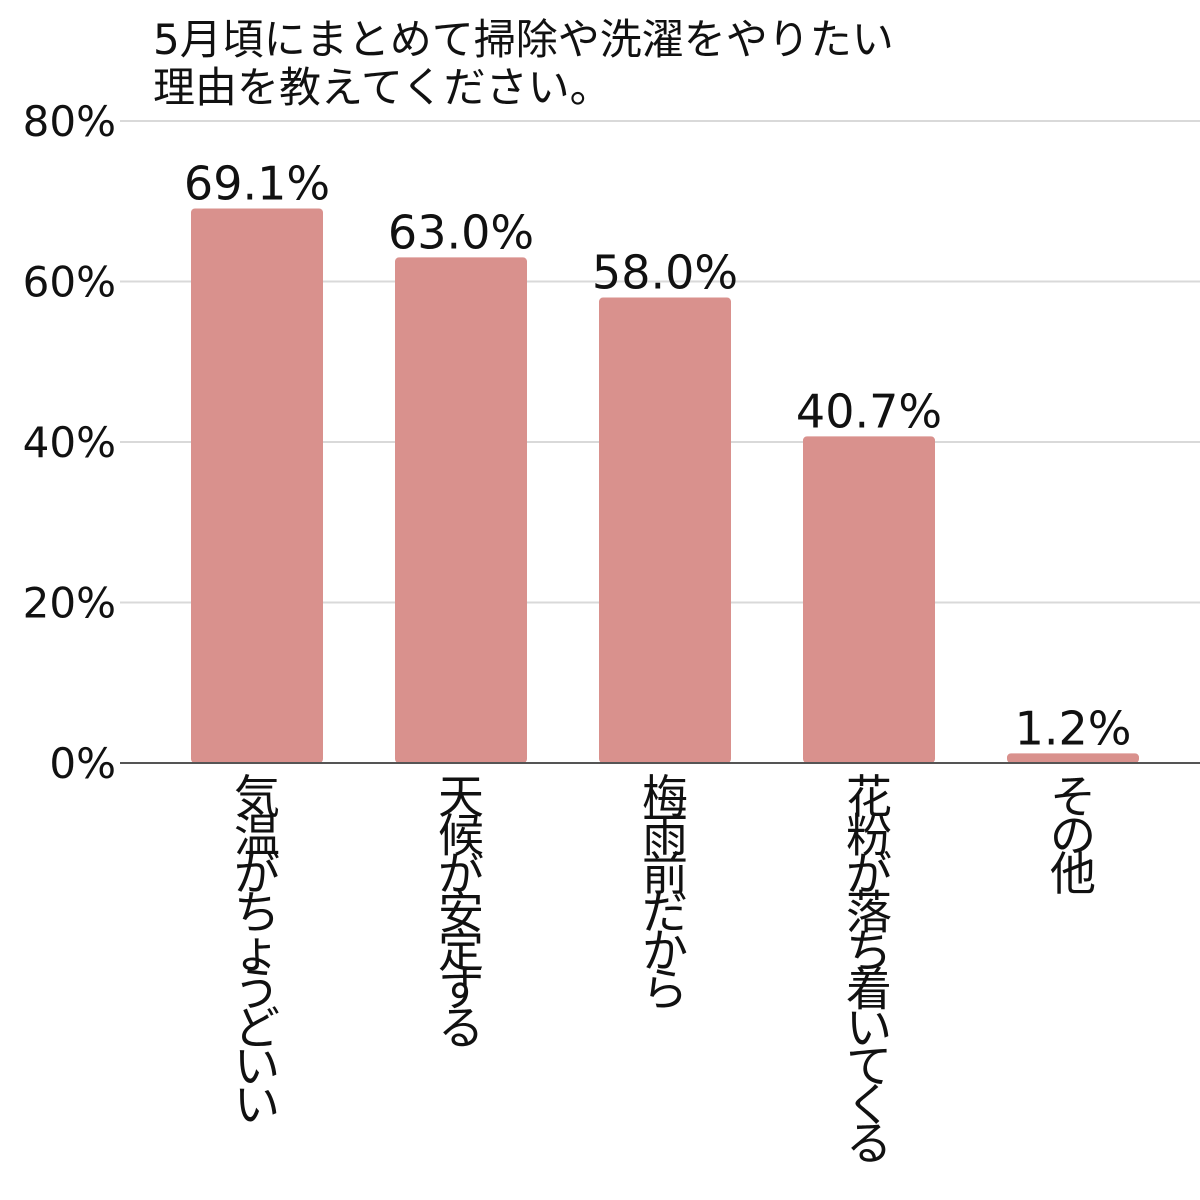 This screenshot has width=1200, height=1200. What do you see at coordinates (257, 183) in the screenshot?
I see `data-label: 69.1%` at bounding box center [257, 183].